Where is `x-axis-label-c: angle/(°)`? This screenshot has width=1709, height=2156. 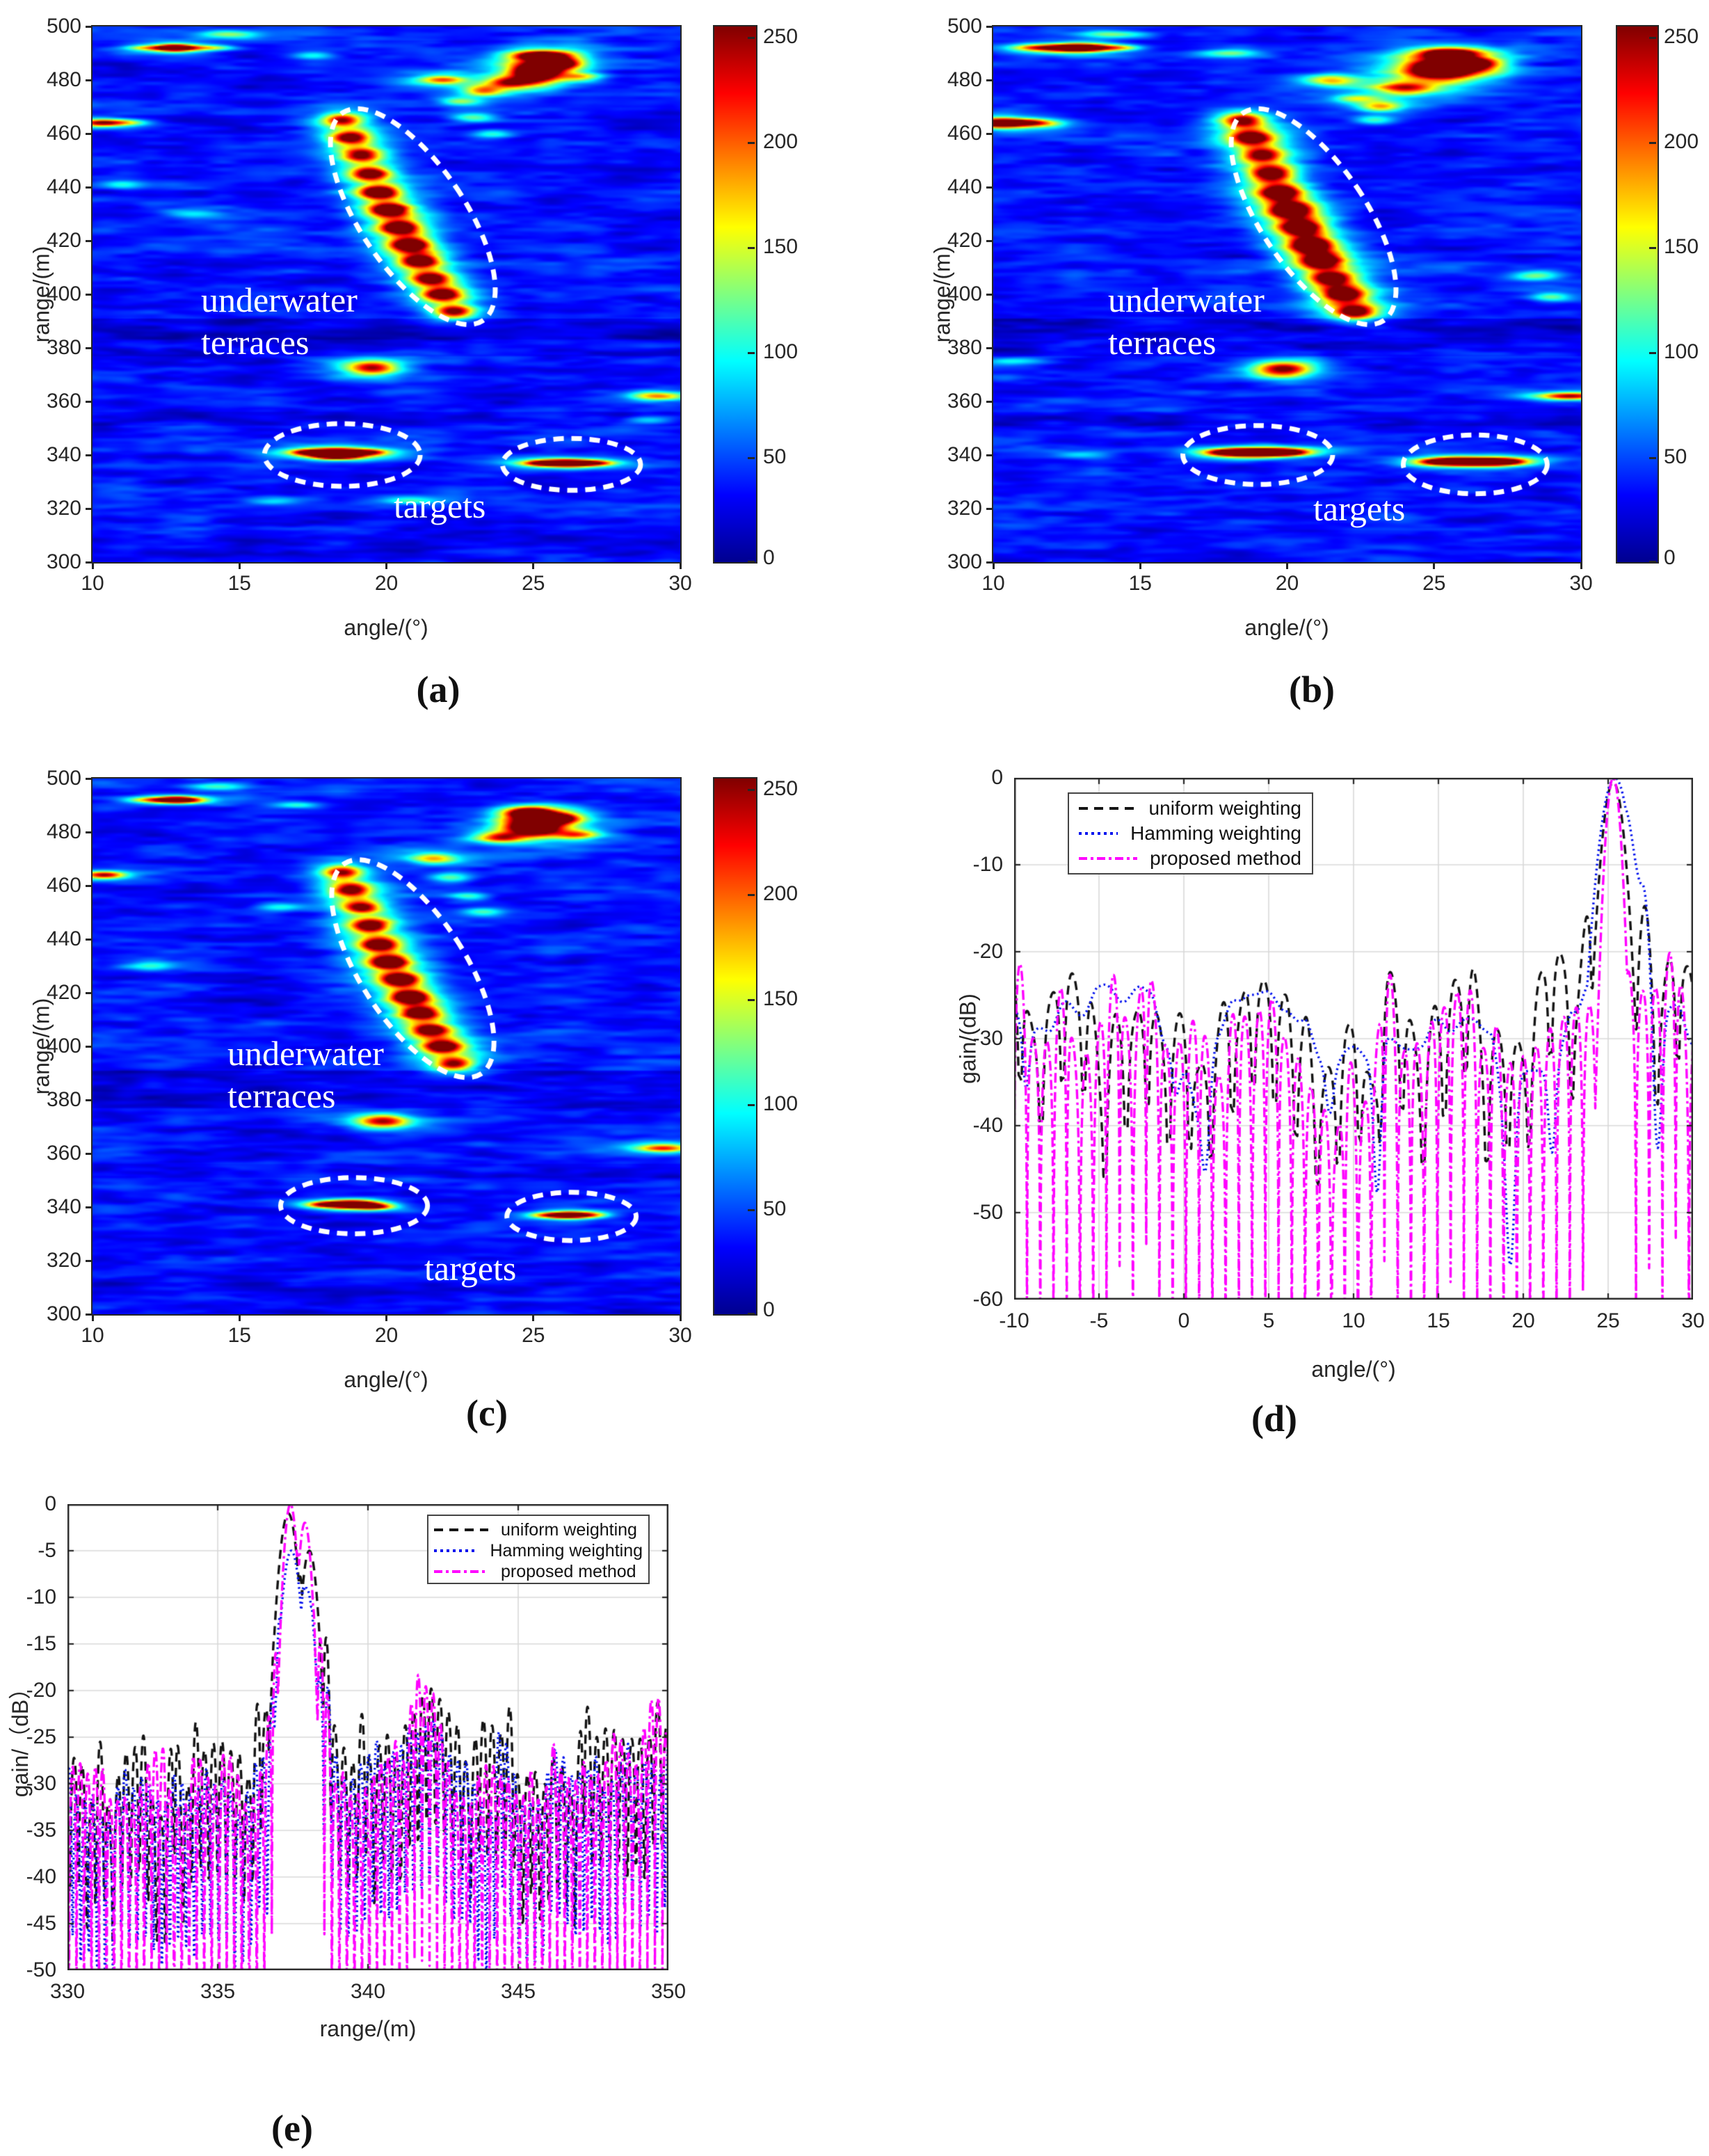
x-axis-label-c: angle/(°) is located at coordinates (386, 1379).